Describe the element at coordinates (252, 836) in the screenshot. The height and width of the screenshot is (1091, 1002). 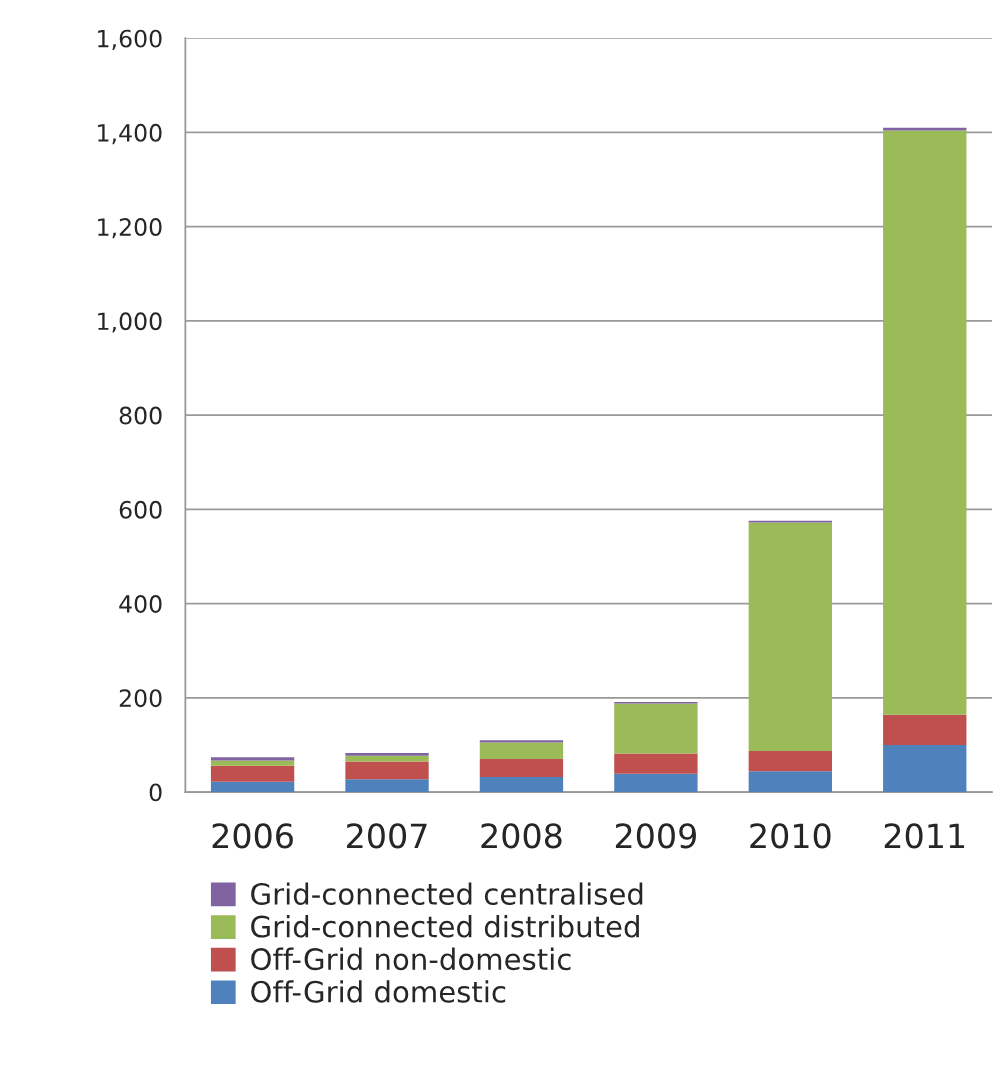
I see `x-tick-label: 2006` at that location.